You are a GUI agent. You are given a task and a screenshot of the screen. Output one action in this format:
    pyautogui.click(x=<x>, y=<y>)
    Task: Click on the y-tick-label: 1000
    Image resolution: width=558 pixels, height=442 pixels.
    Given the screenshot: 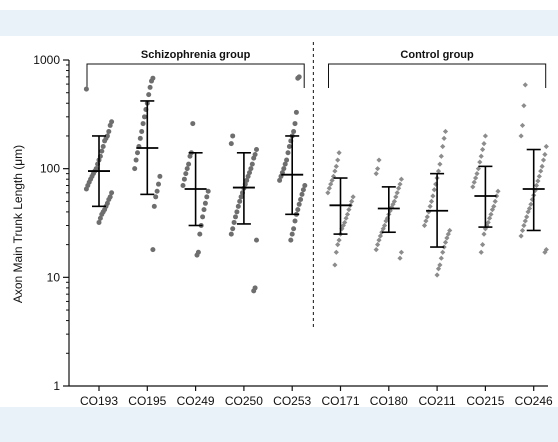 What is the action you would take?
    pyautogui.click(x=46, y=60)
    